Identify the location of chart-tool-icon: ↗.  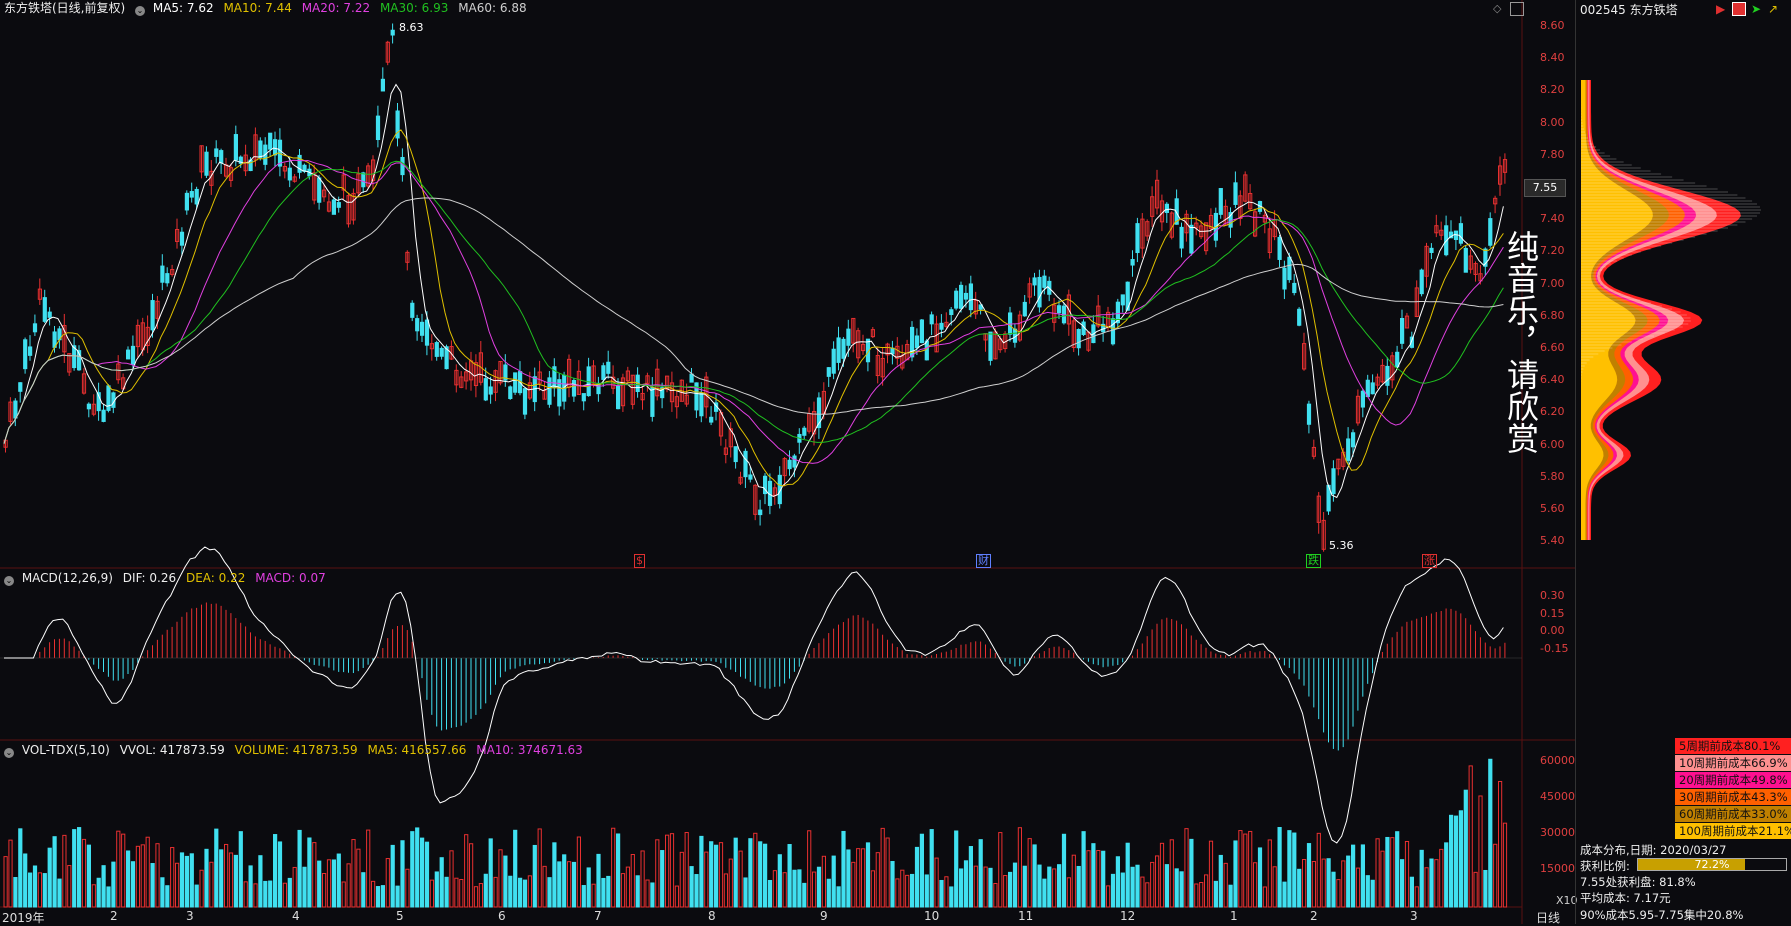
(1773, 9).